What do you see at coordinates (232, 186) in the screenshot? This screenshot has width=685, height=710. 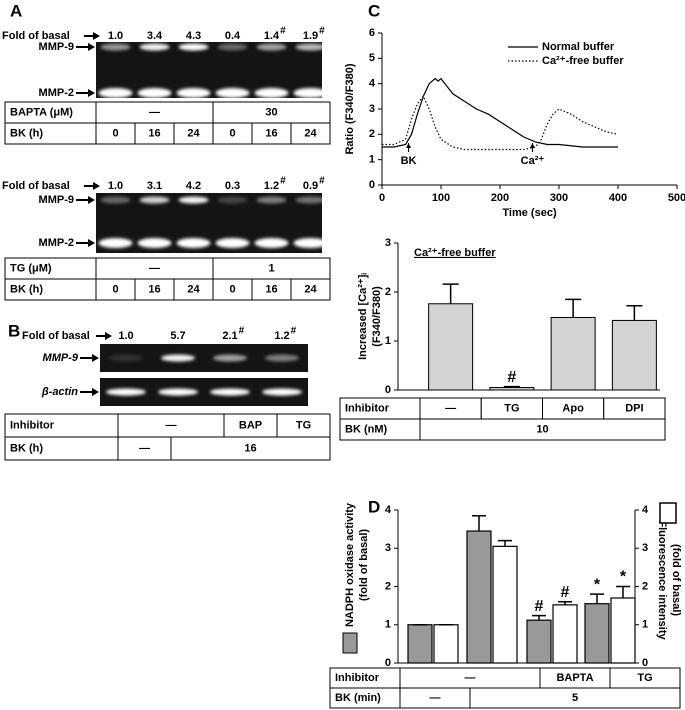 I see `fold-value: 0.3` at bounding box center [232, 186].